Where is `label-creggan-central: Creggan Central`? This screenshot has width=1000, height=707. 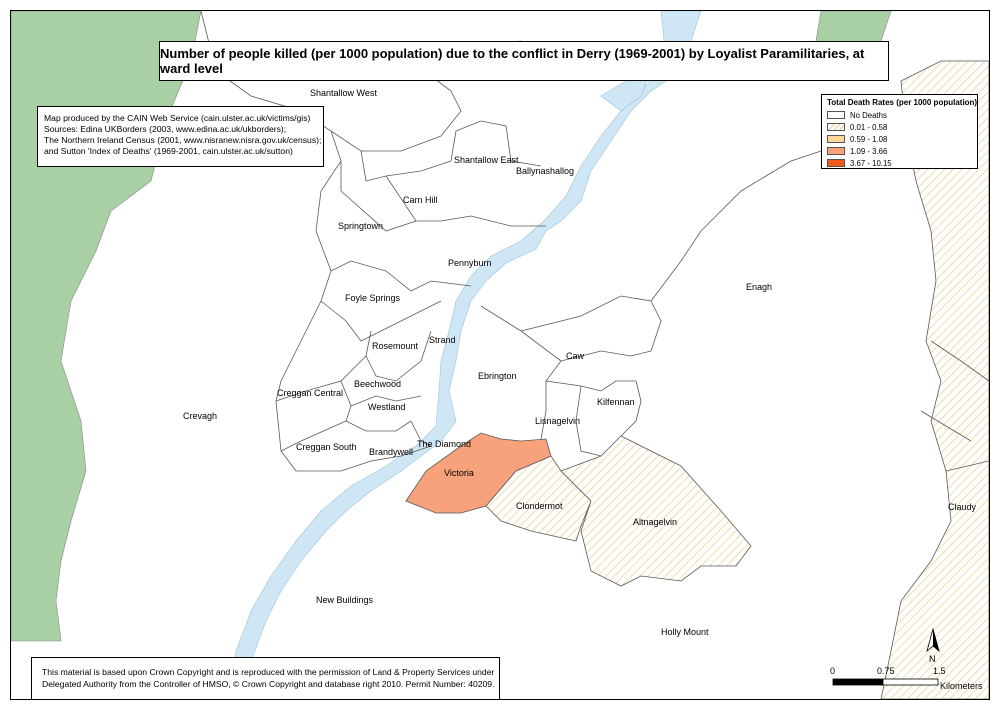
label-creggan-central: Creggan Central is located at coordinates (310, 393).